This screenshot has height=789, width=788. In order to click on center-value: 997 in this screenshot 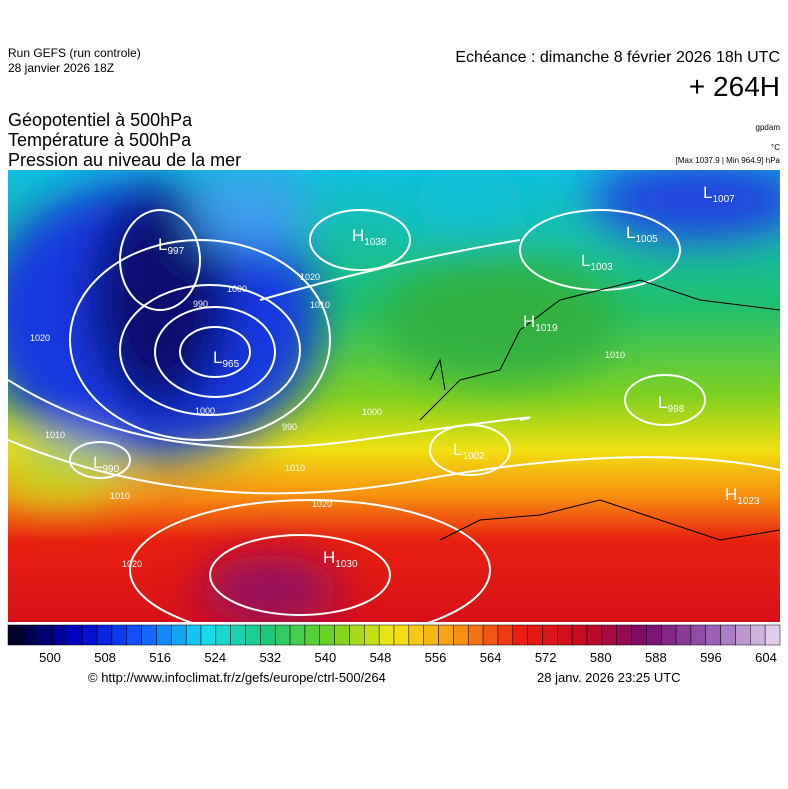, I will do `click(175, 251)`.